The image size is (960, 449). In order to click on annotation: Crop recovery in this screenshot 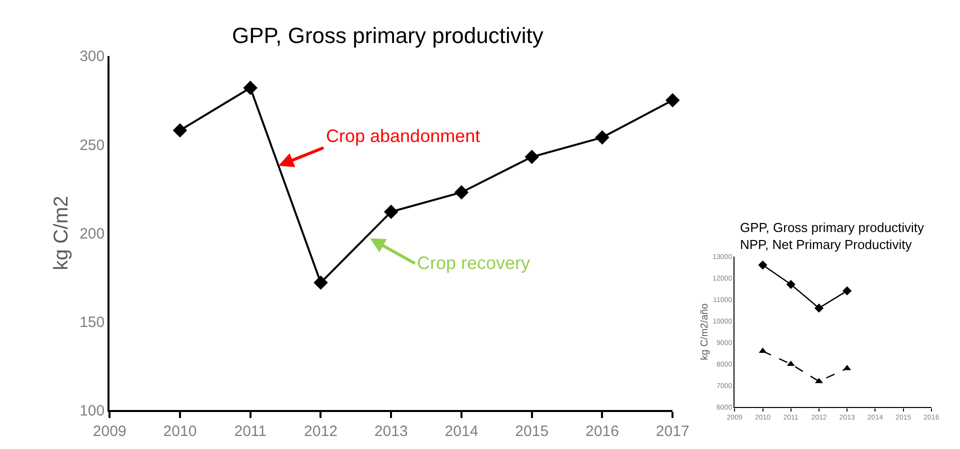, I will do `click(473, 263)`.